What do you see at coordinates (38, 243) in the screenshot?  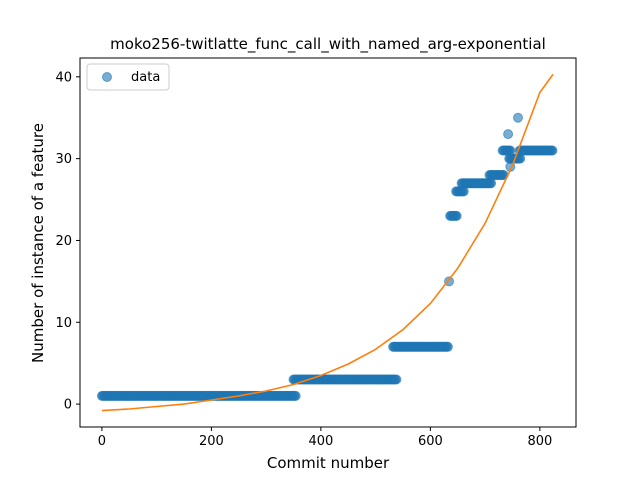 I see `y-axis-label: Number of instance of a feature` at bounding box center [38, 243].